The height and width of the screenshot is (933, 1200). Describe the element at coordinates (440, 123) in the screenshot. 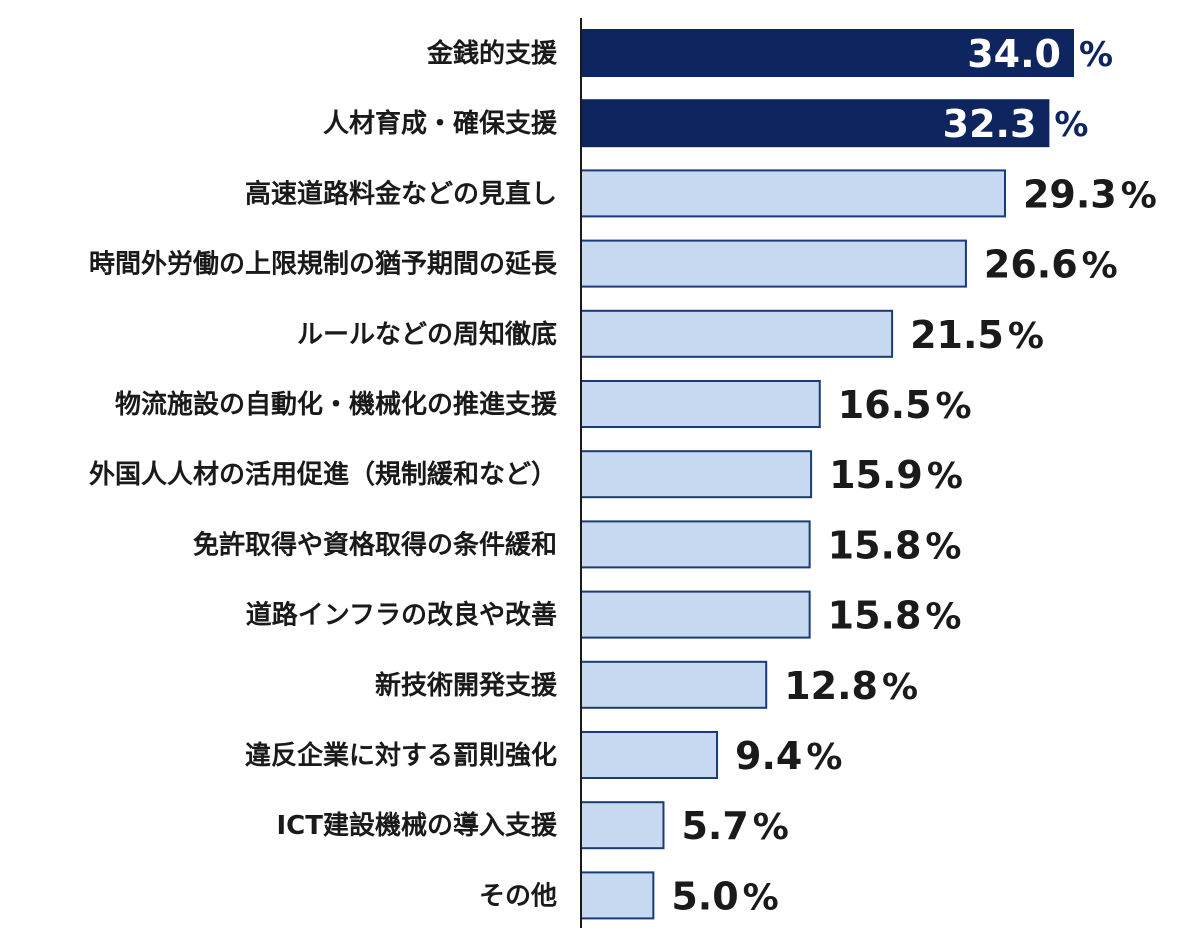

I see `category-label: 人材育成・確保支援` at that location.